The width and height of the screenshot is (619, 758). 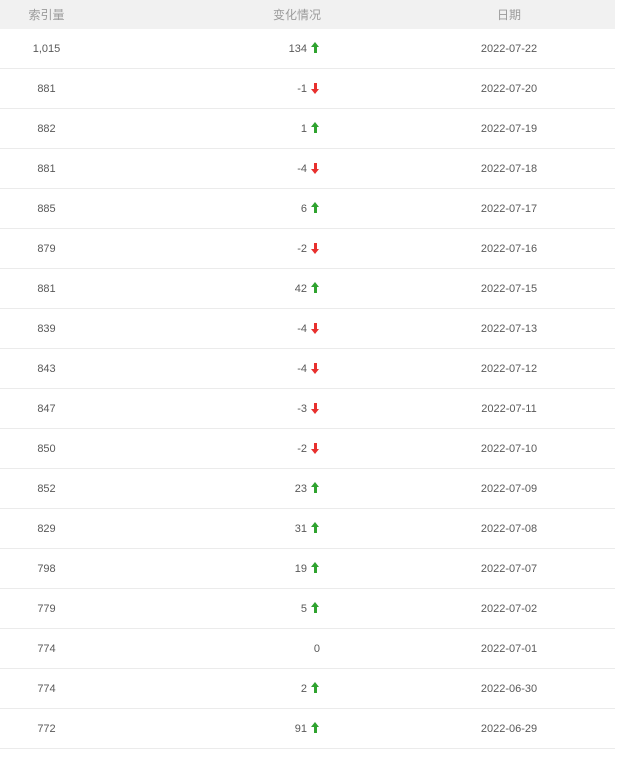 What do you see at coordinates (509, 528) in the screenshot?
I see `date-cell: 2022-07-08` at bounding box center [509, 528].